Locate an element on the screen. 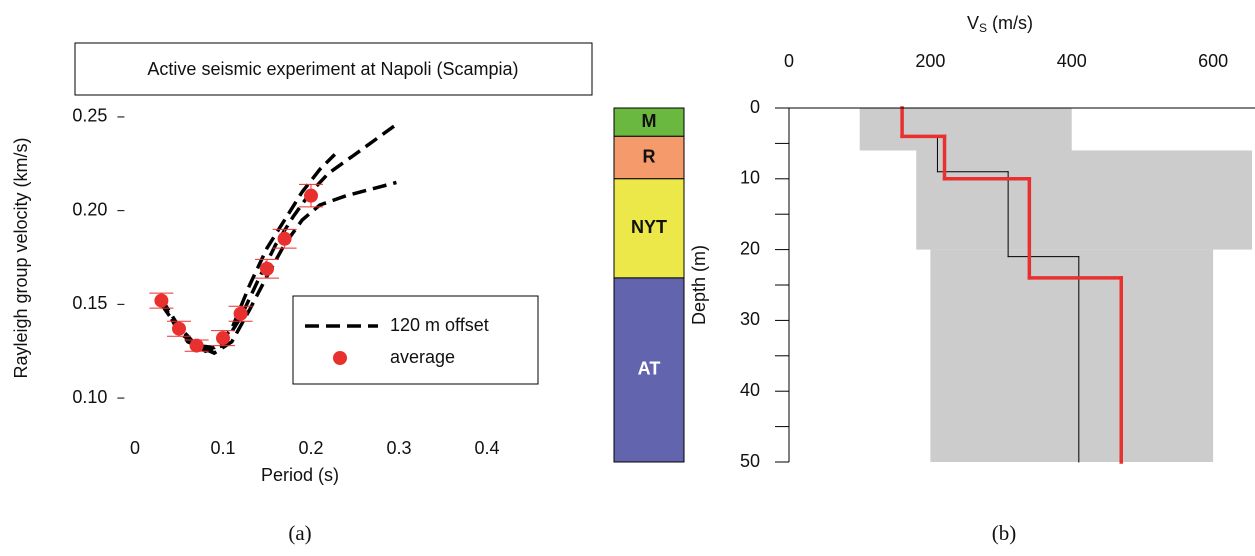  caption: (a) is located at coordinates (299, 533).